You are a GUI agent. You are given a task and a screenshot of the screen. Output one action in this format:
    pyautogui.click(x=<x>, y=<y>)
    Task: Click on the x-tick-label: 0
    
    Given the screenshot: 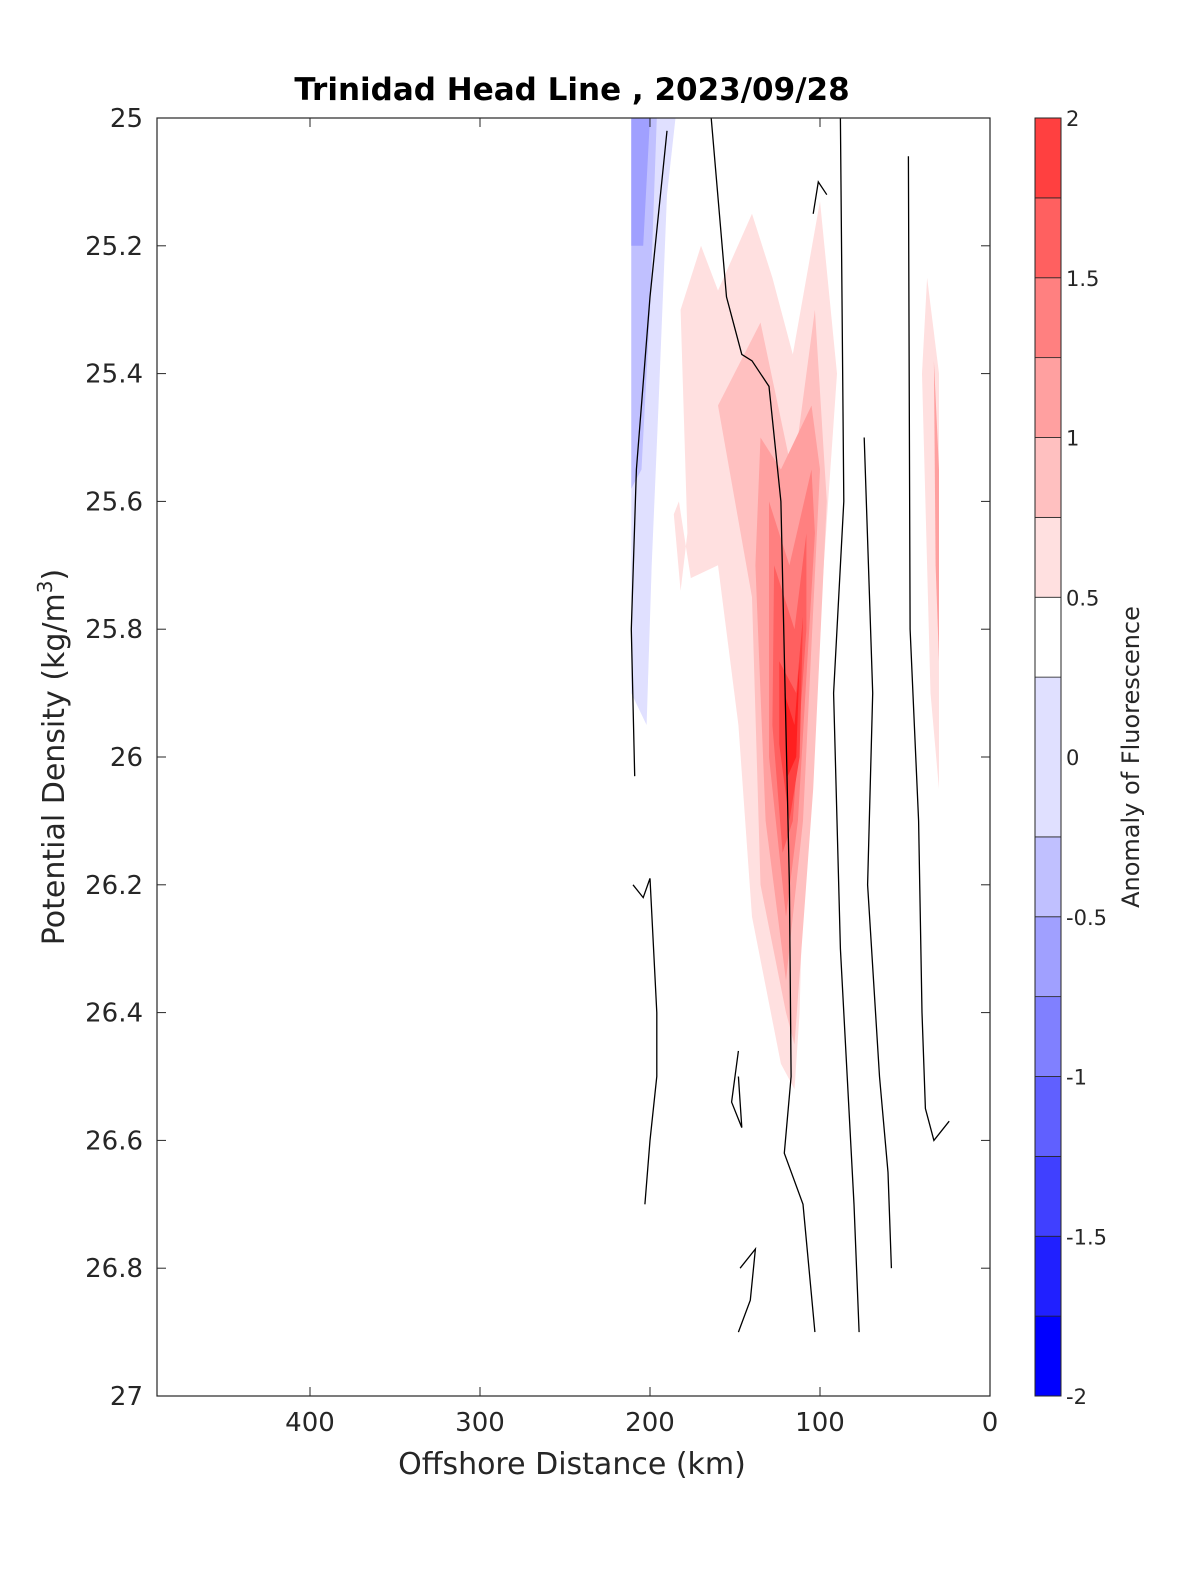 What is the action you would take?
    pyautogui.click(x=990, y=1423)
    